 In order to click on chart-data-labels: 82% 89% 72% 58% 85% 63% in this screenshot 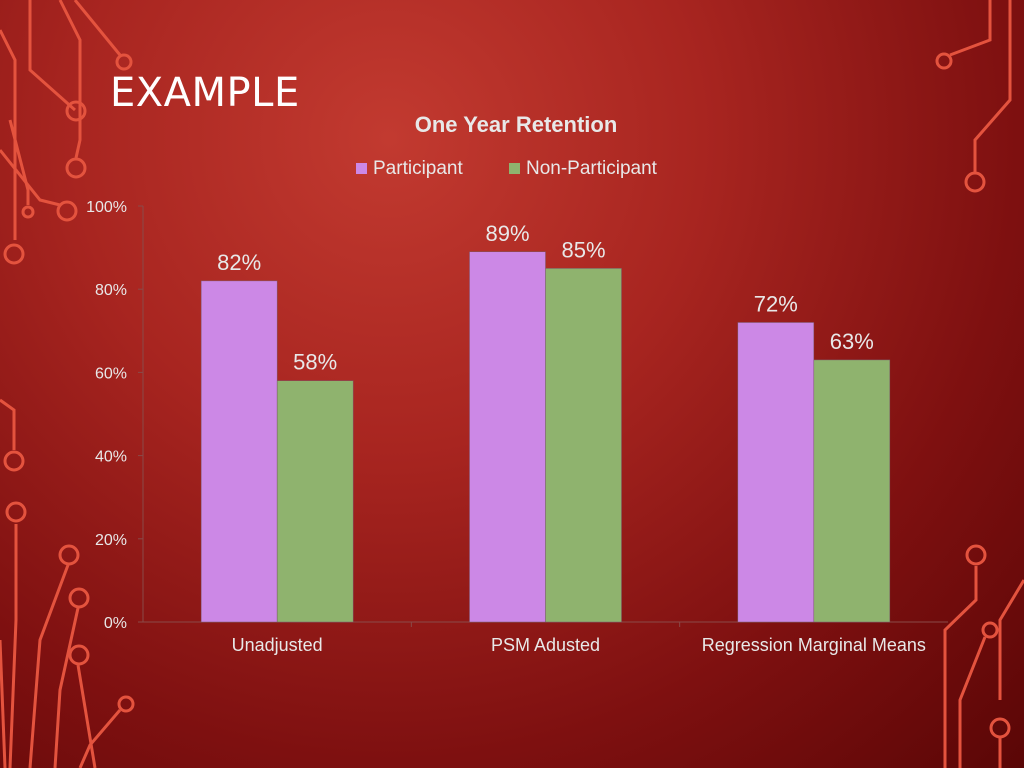, I will do `click(545, 298)`.